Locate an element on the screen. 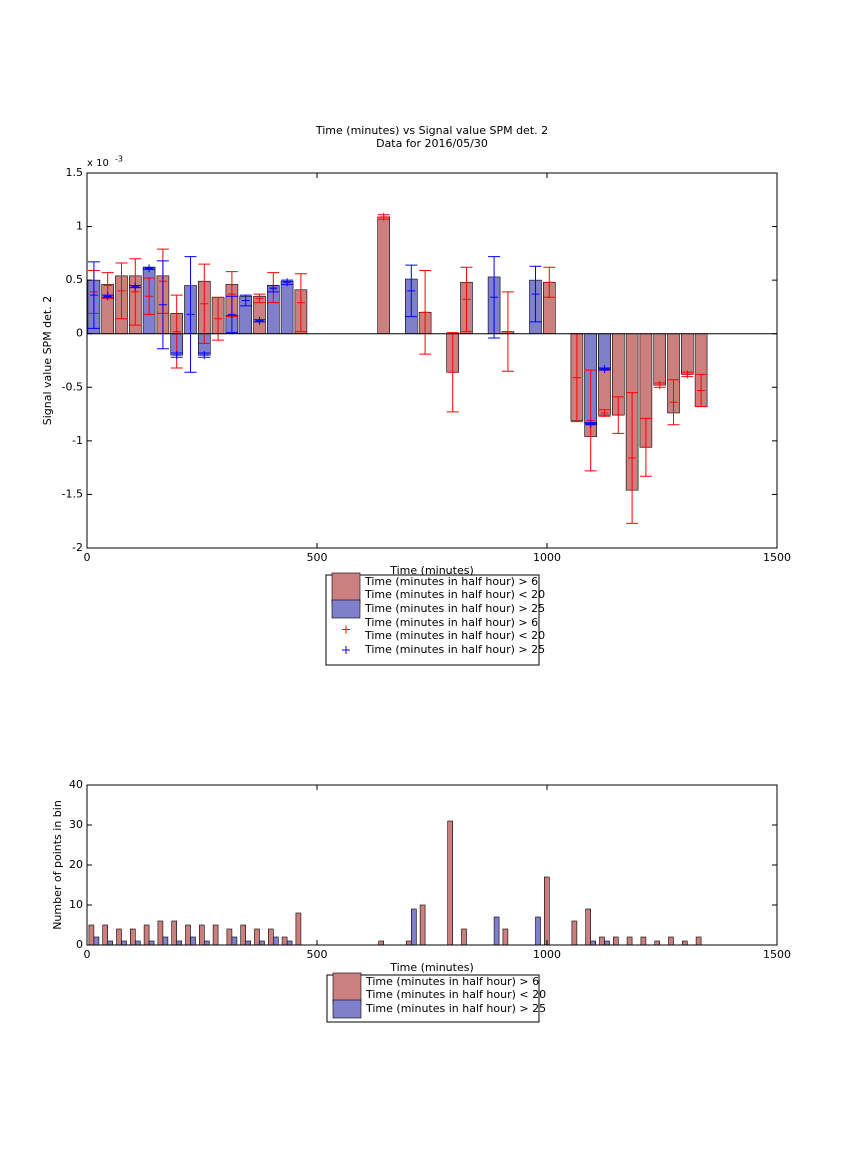 The height and width of the screenshot is (1152, 864). y-tick-label: 10 is located at coordinates (76, 904).